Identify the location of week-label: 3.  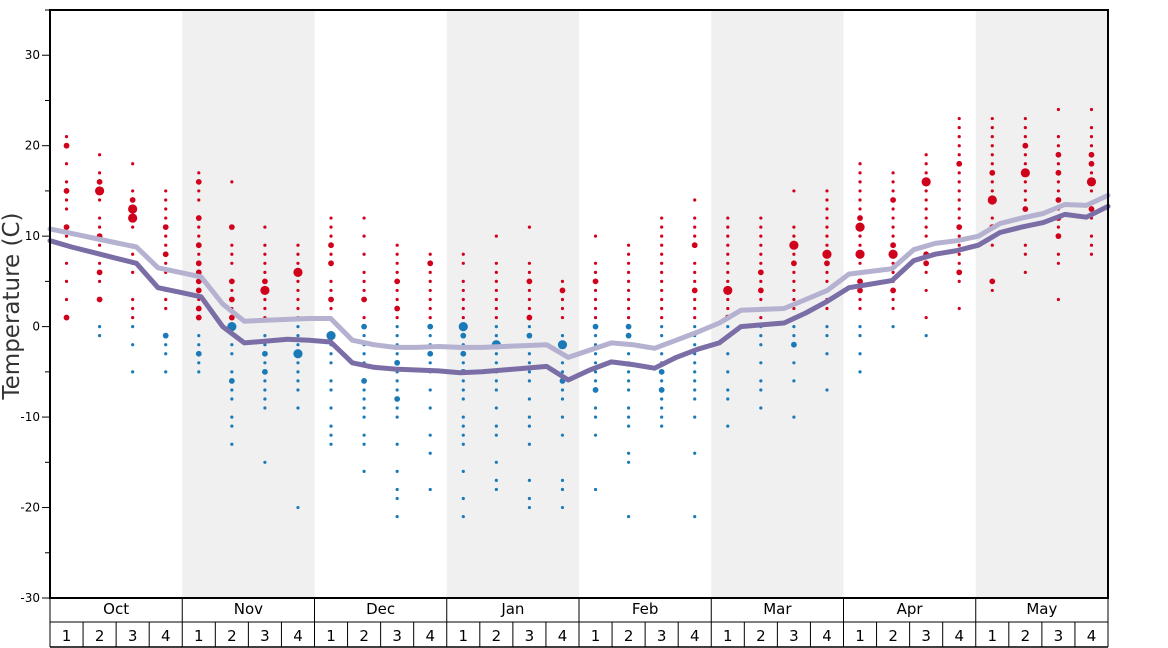
(1059, 636).